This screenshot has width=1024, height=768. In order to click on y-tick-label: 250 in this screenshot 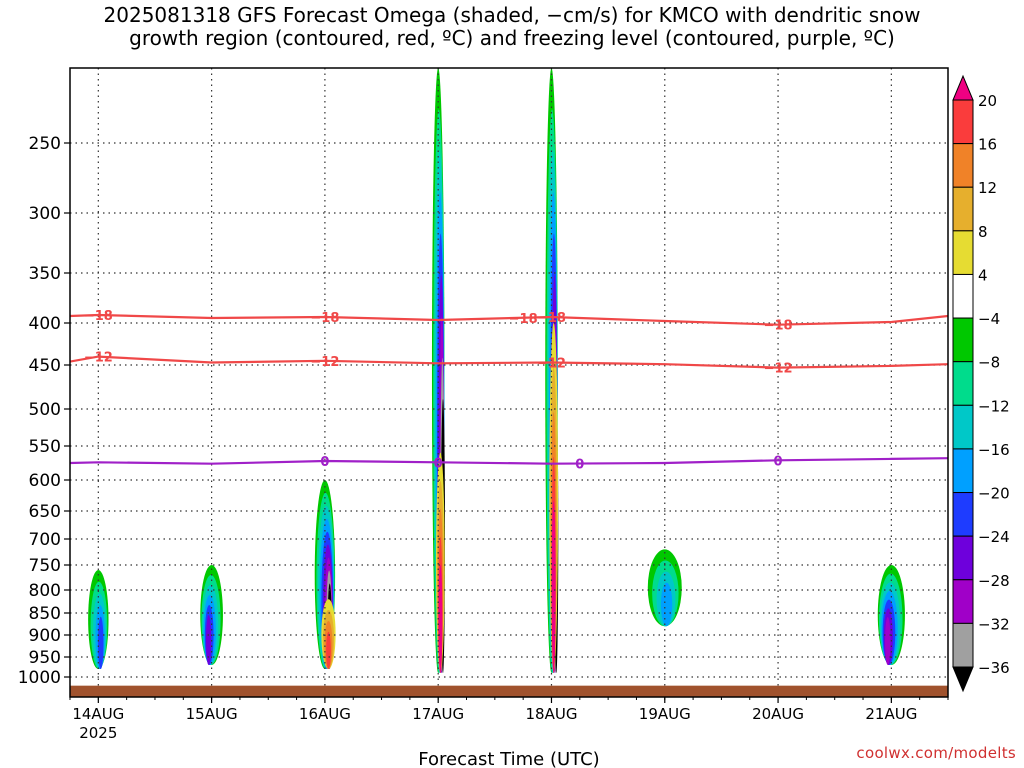, I will do `click(45, 144)`.